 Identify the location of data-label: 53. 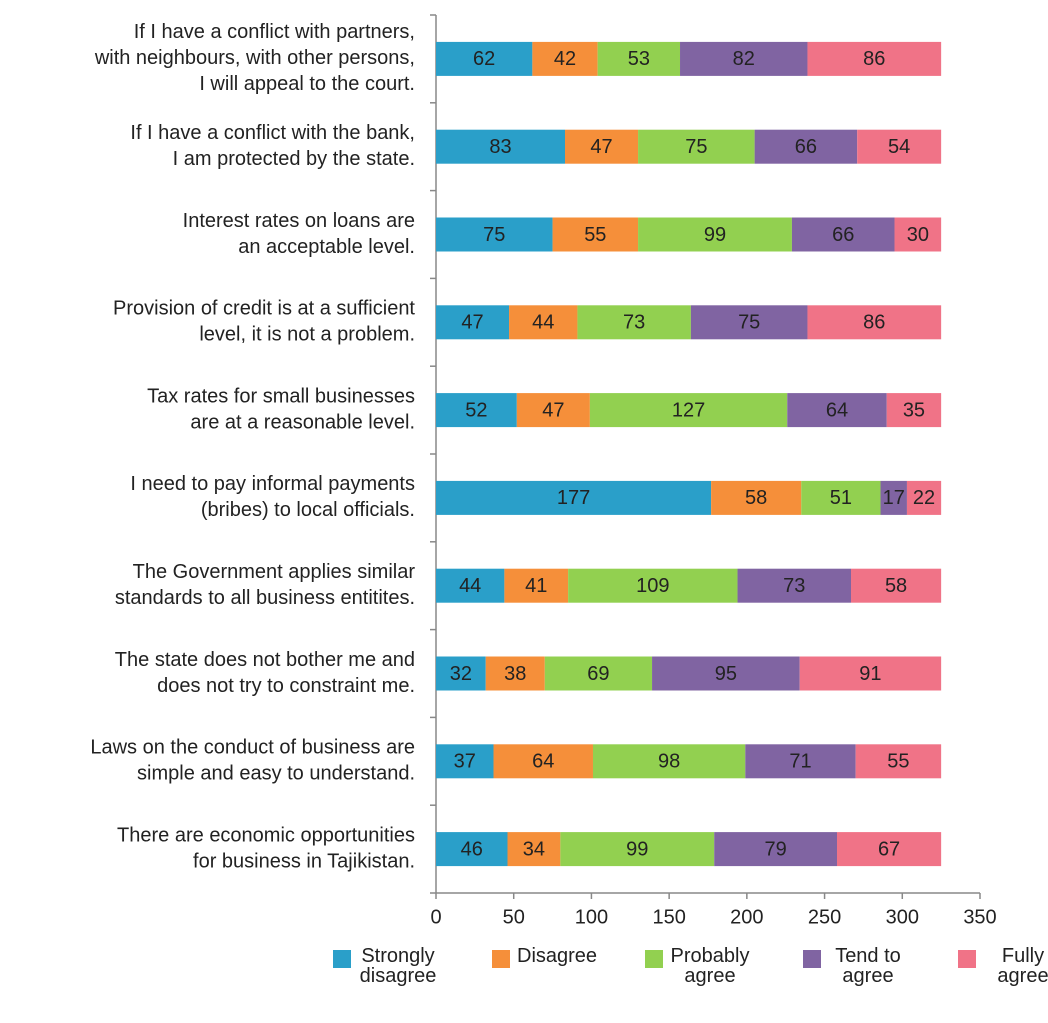
(639, 59).